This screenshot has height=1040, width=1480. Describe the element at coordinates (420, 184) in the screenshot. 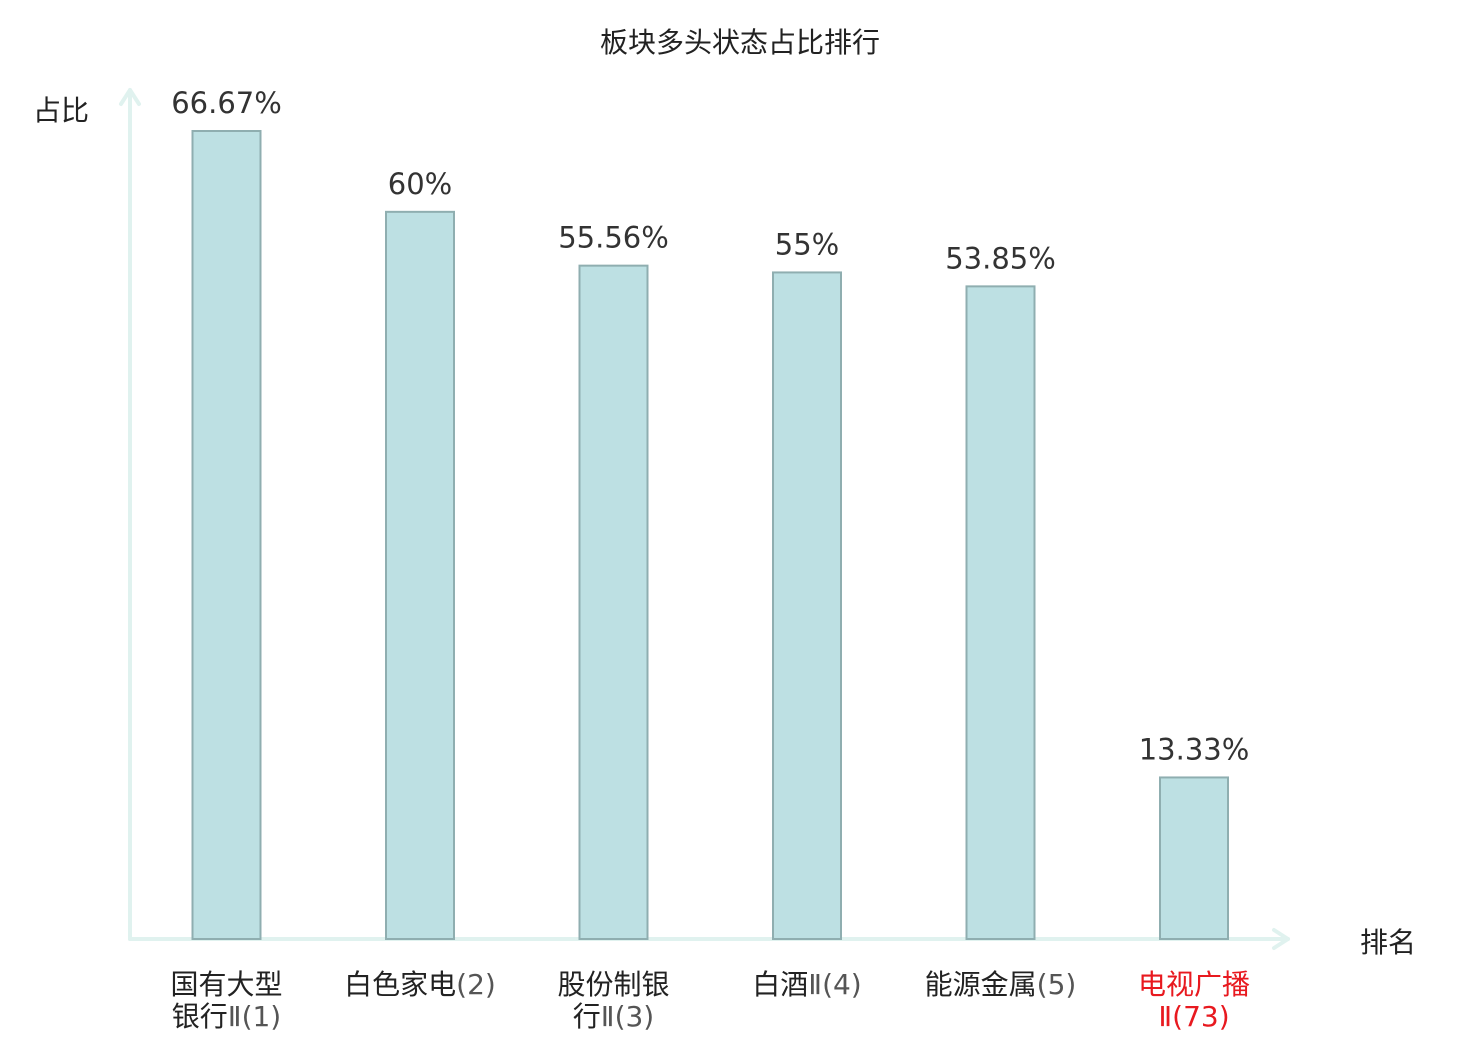

I see `value-label: 60%` at that location.